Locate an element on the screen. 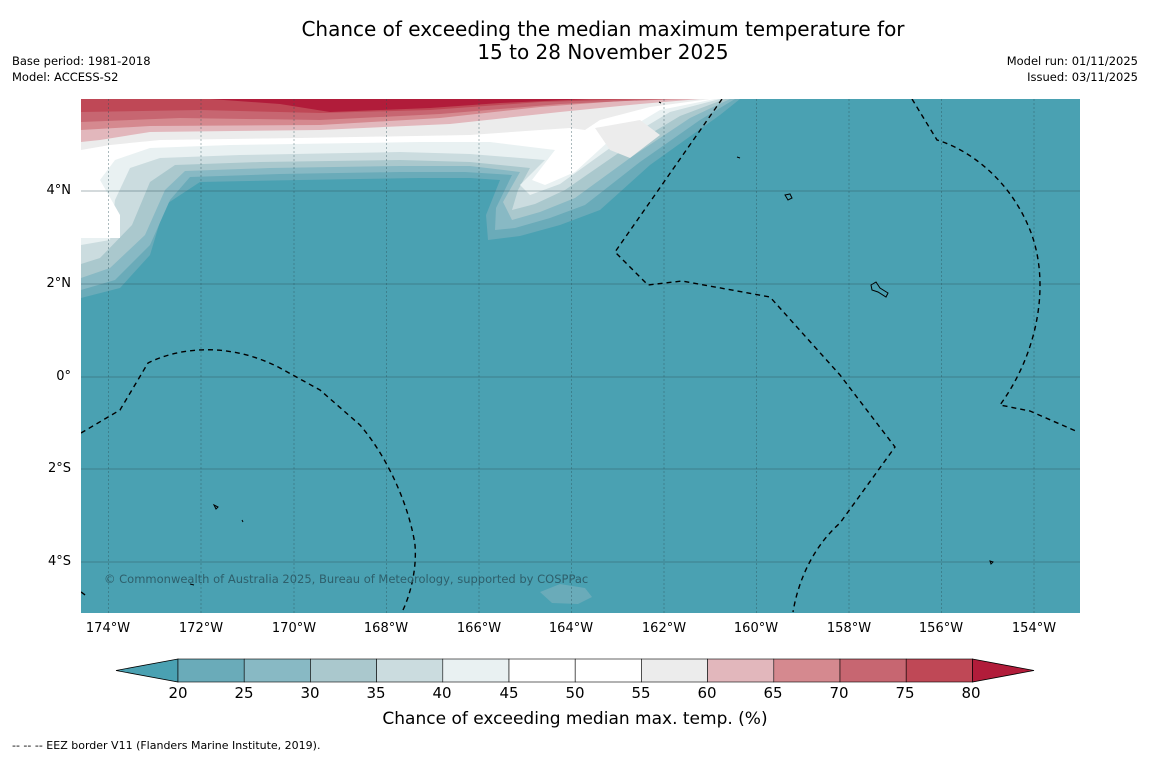 The image size is (1150, 758). band-south-patch is located at coordinates (566, 594).